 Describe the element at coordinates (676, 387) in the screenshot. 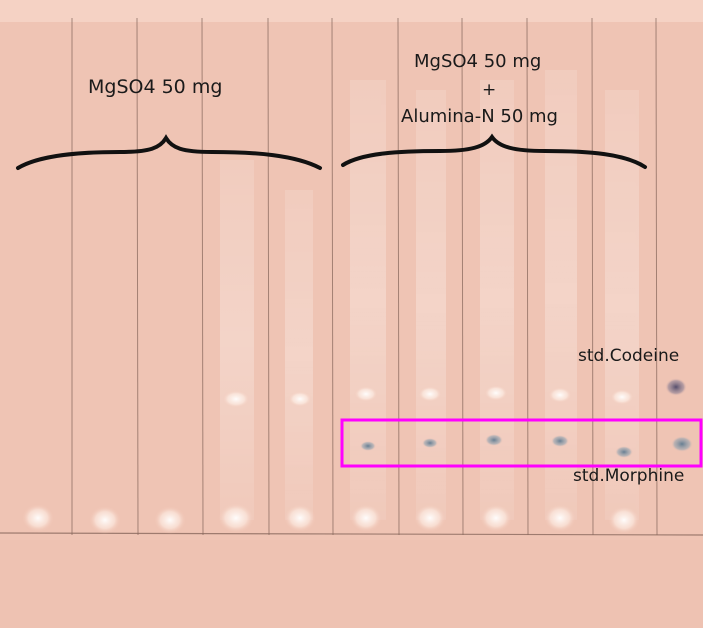

I see `codeine-spot` at that location.